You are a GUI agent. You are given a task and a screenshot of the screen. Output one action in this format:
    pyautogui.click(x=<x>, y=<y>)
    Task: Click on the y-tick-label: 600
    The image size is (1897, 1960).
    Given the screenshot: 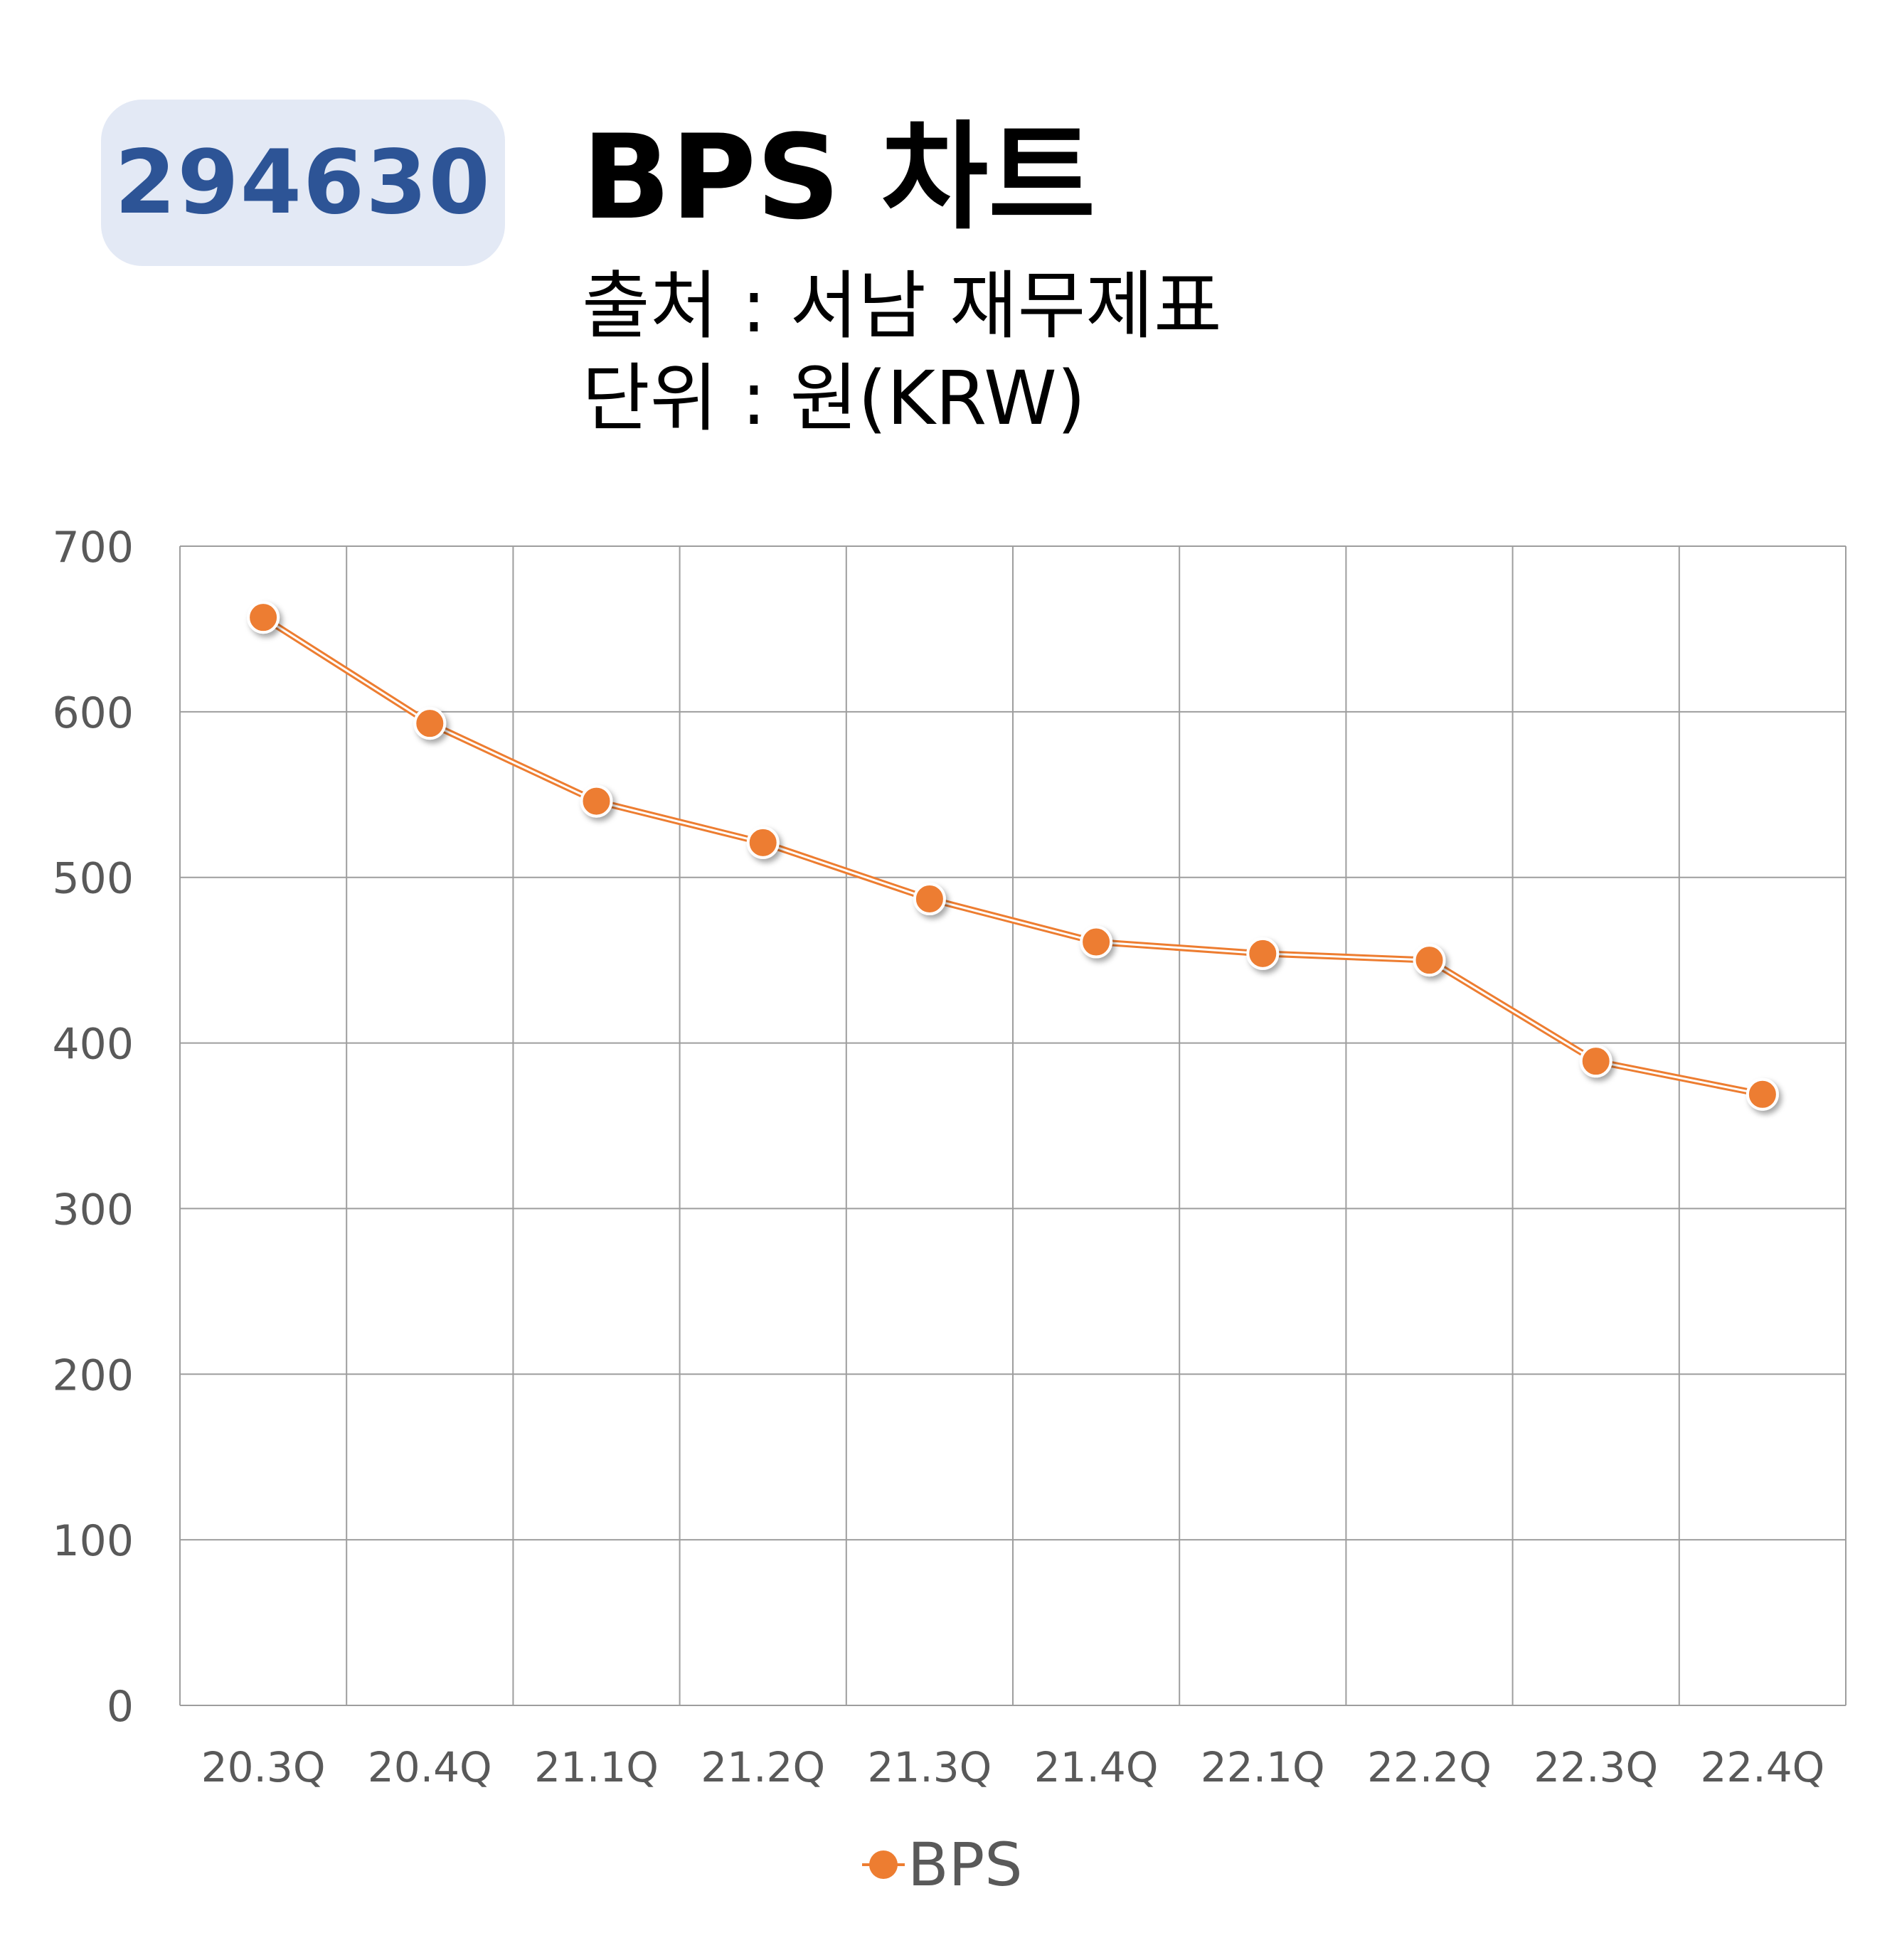 What is the action you would take?
    pyautogui.click(x=93, y=713)
    